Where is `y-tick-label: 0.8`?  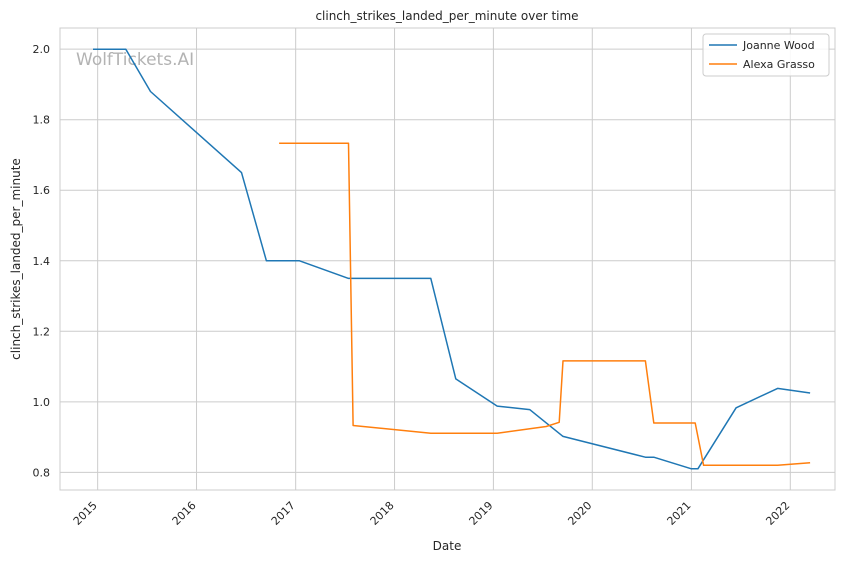 y-tick-label: 0.8 is located at coordinates (42, 472).